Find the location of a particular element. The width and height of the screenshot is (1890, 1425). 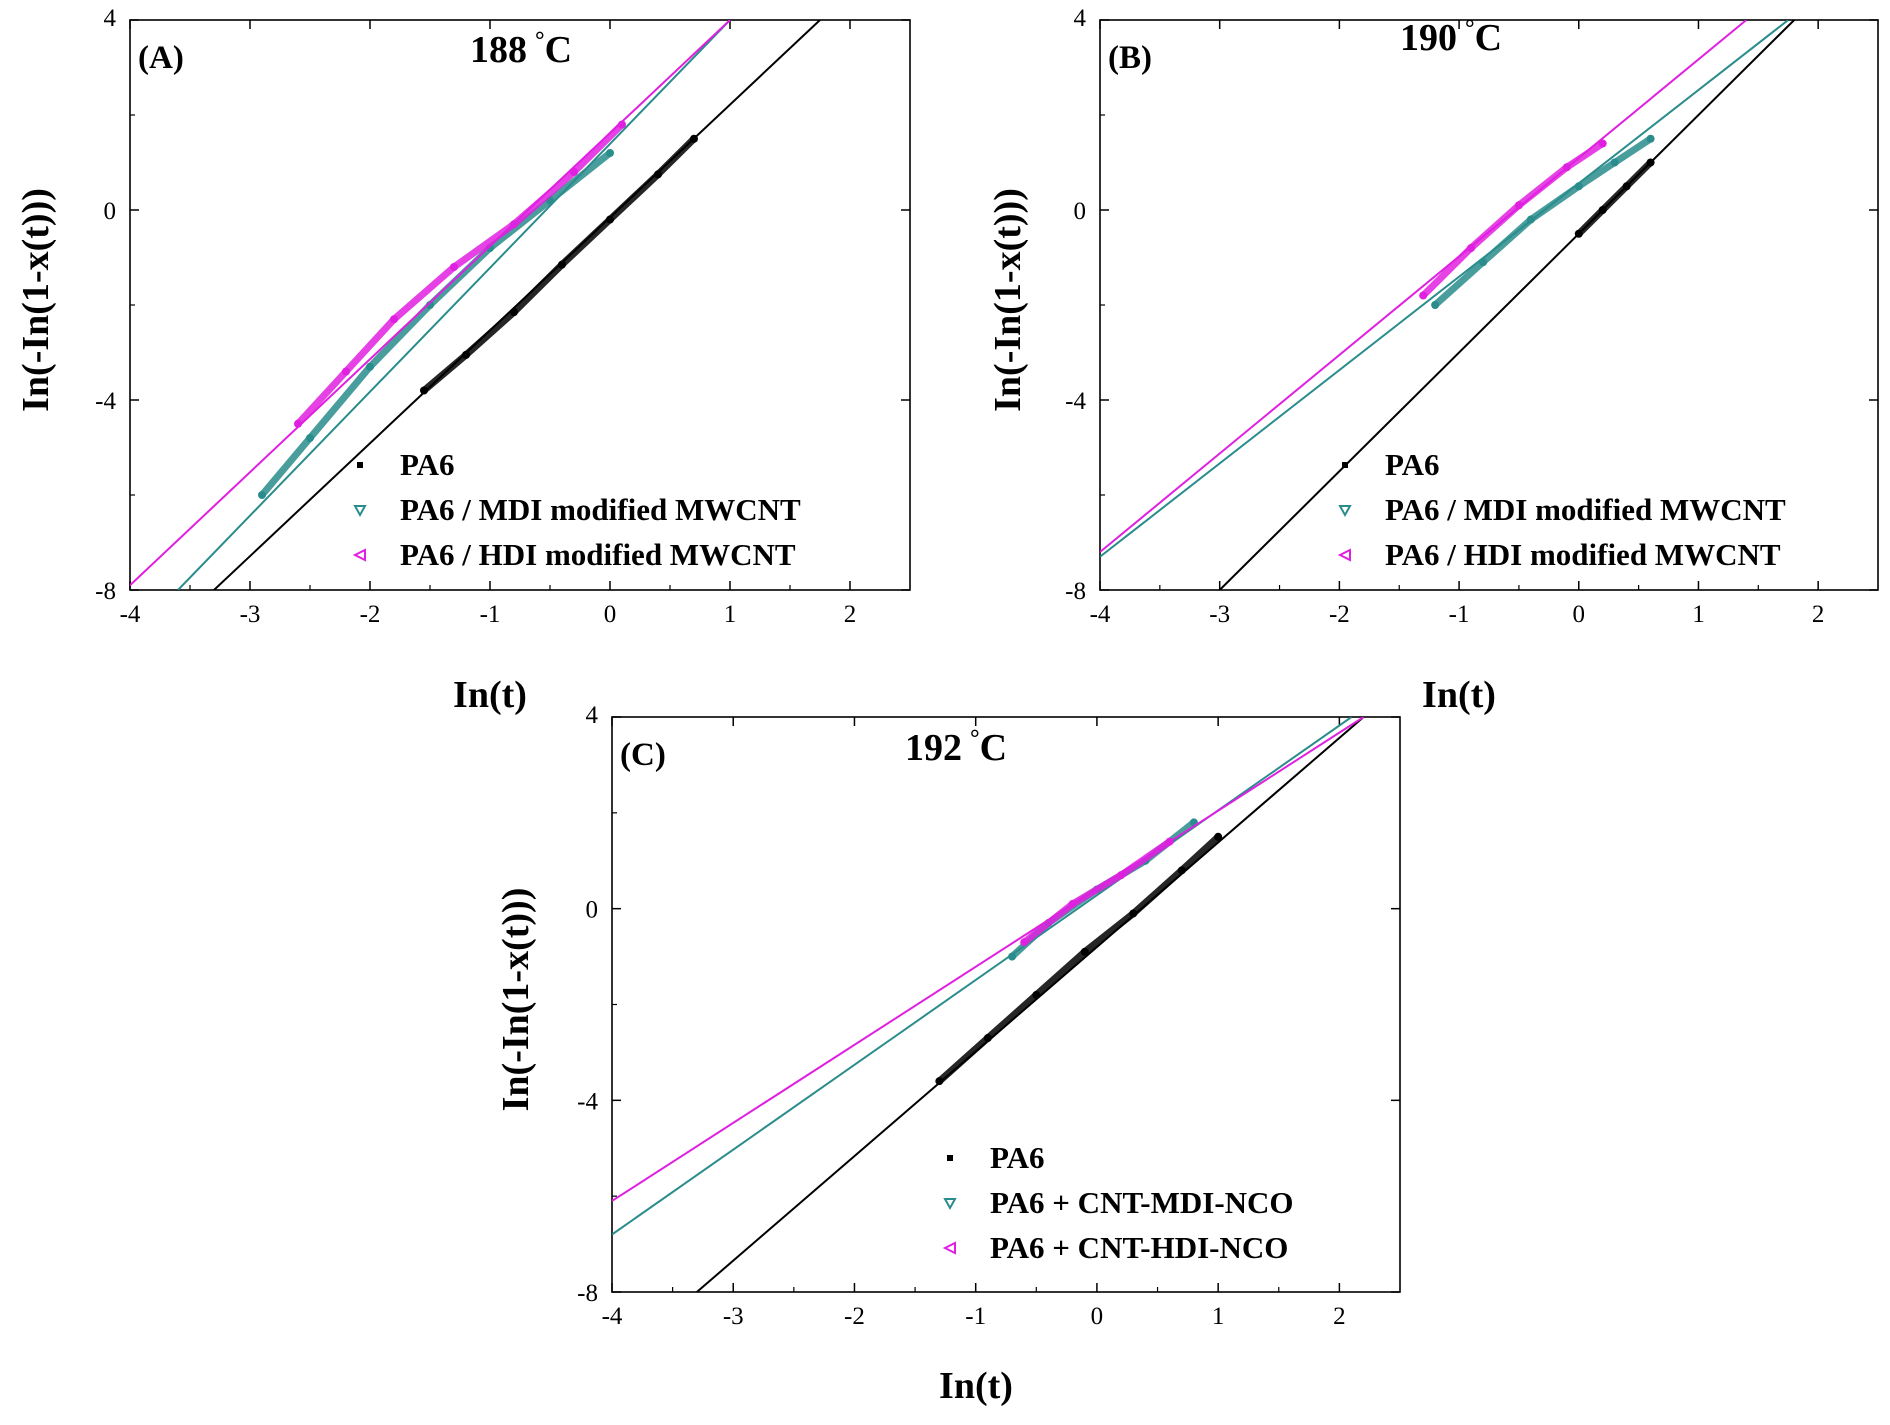

legend-label: PA6 + CNT-MDI-NCO is located at coordinates (1142, 1202).